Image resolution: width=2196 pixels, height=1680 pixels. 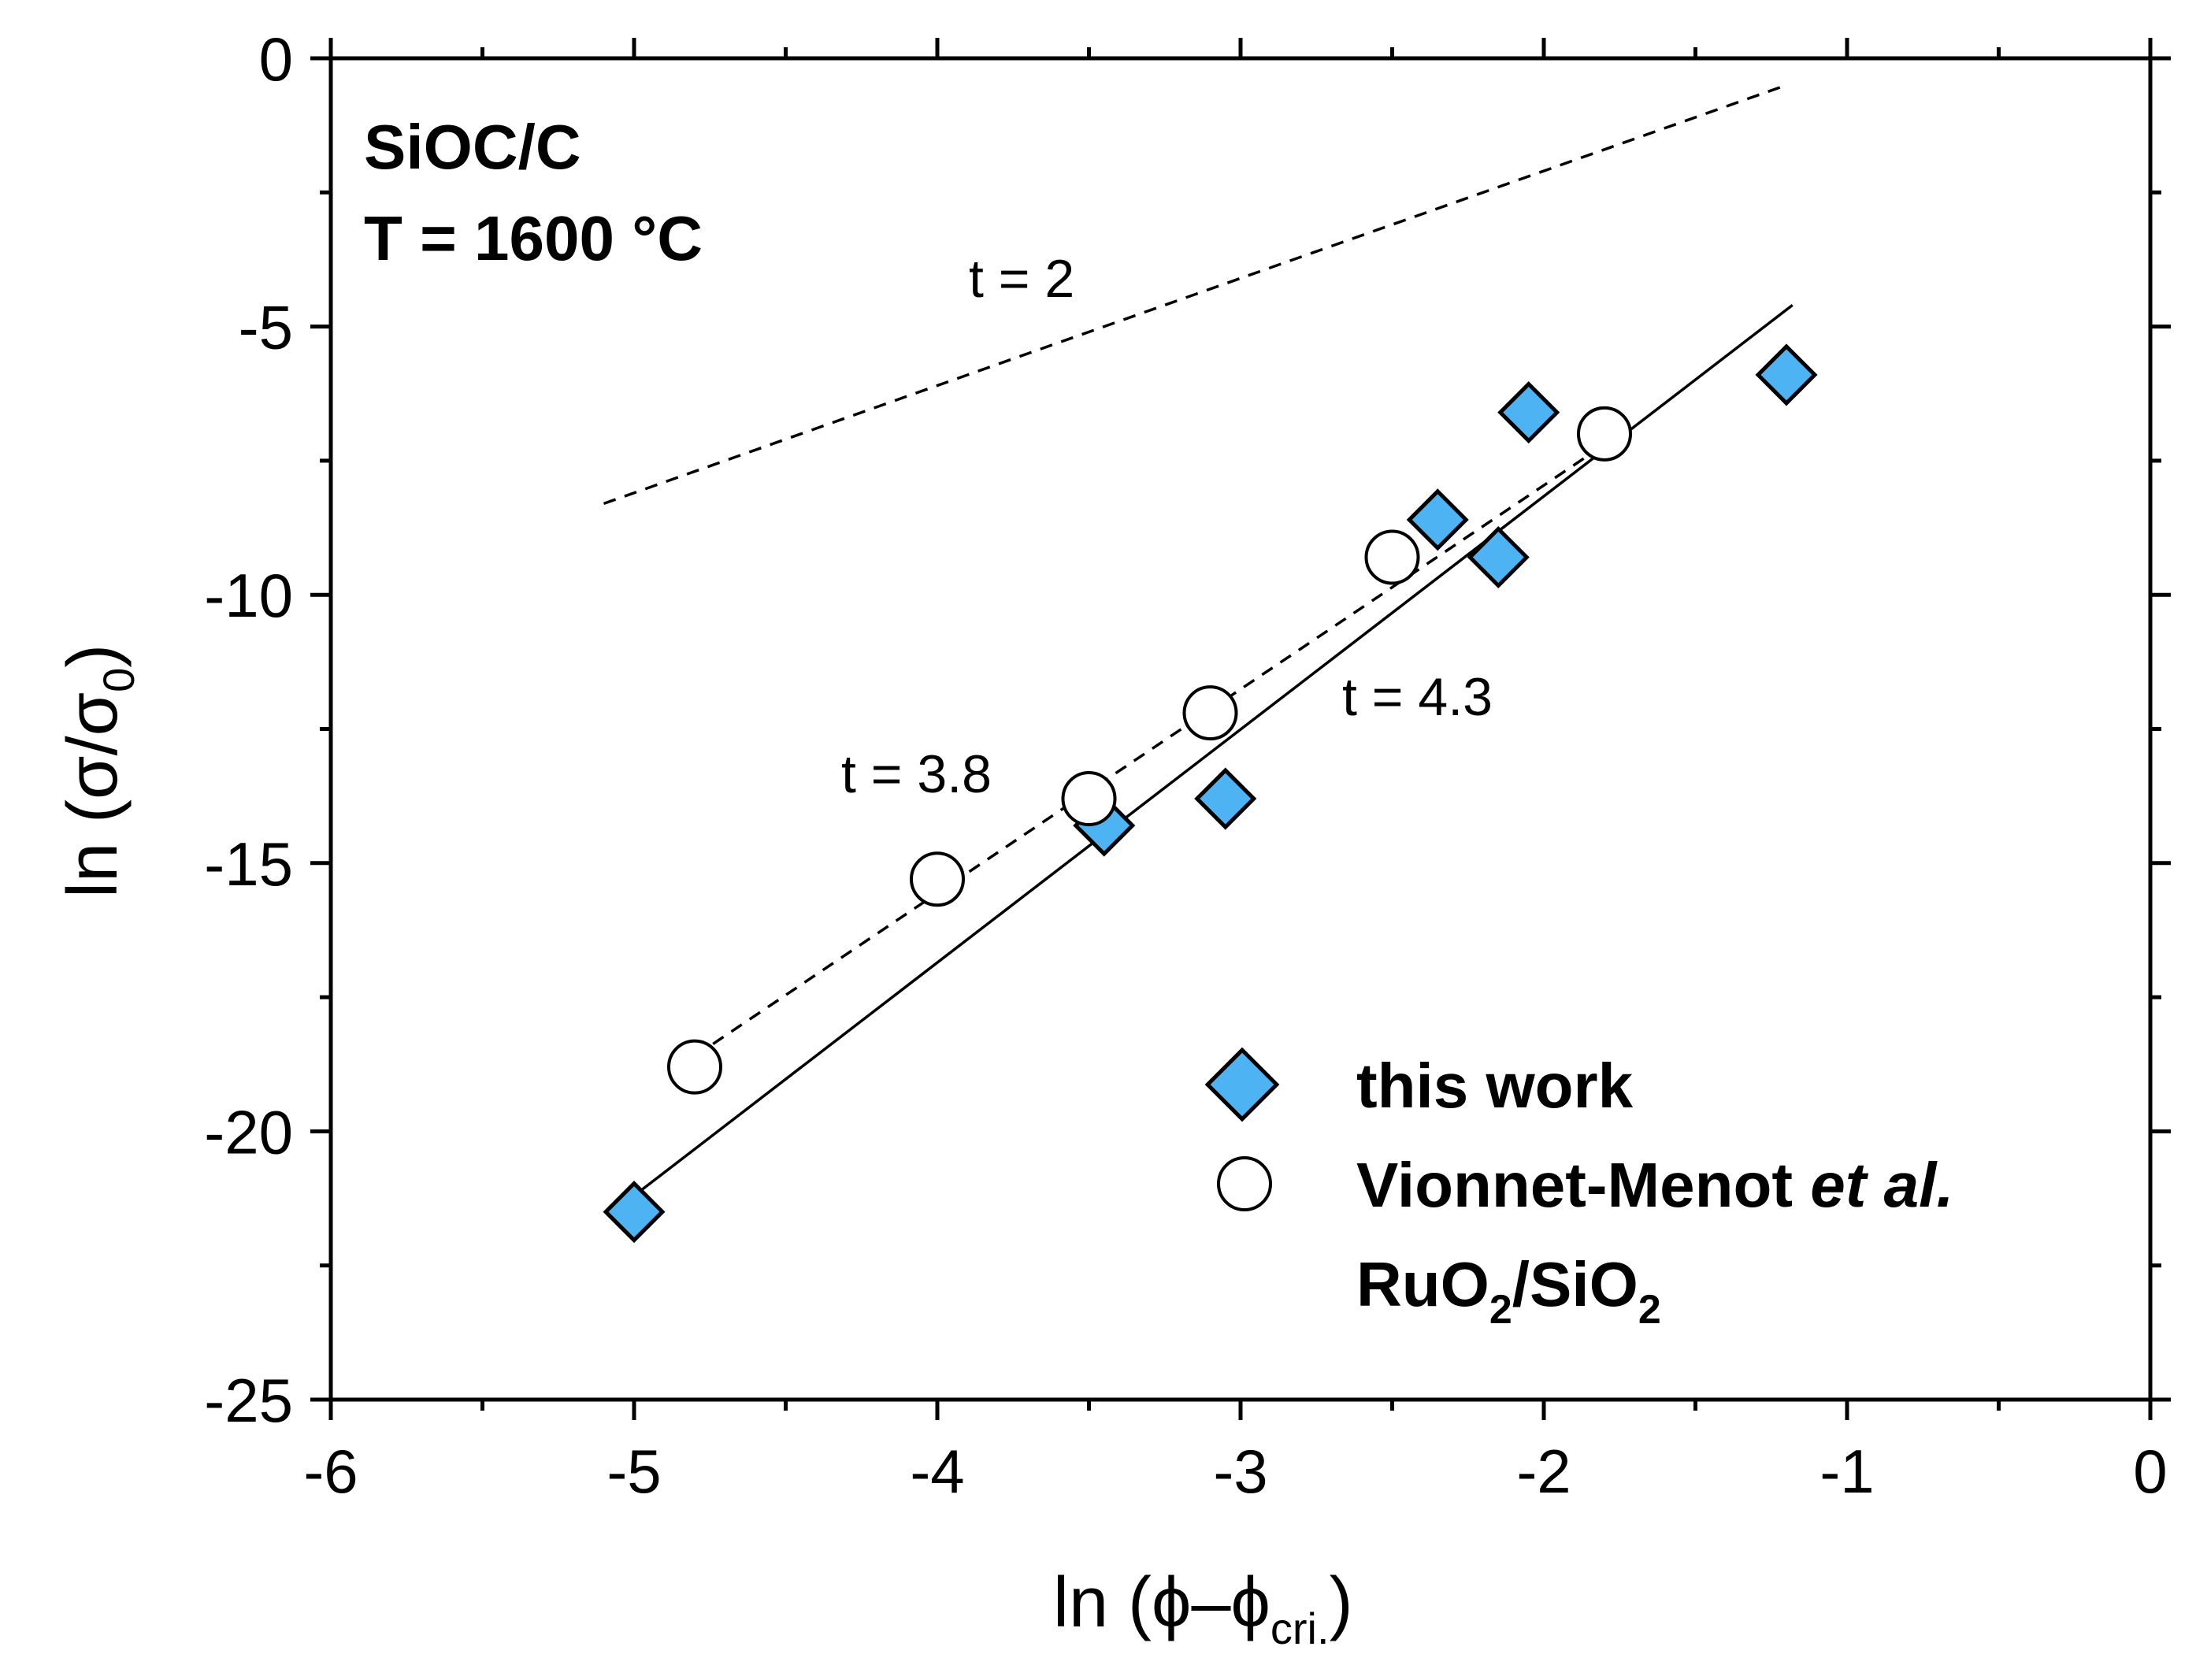 I want to click on x-title-sub: cri., so click(x=1300, y=1628).